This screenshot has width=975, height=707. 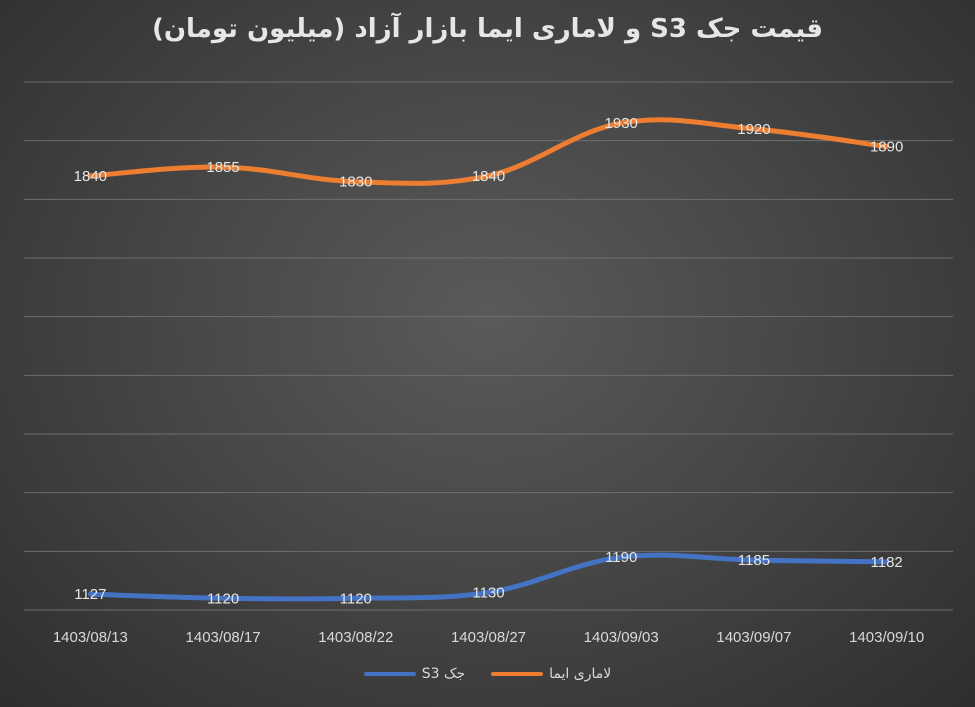 I want to click on legend-item-lamari-eama: لاماری ایما, so click(x=551, y=674).